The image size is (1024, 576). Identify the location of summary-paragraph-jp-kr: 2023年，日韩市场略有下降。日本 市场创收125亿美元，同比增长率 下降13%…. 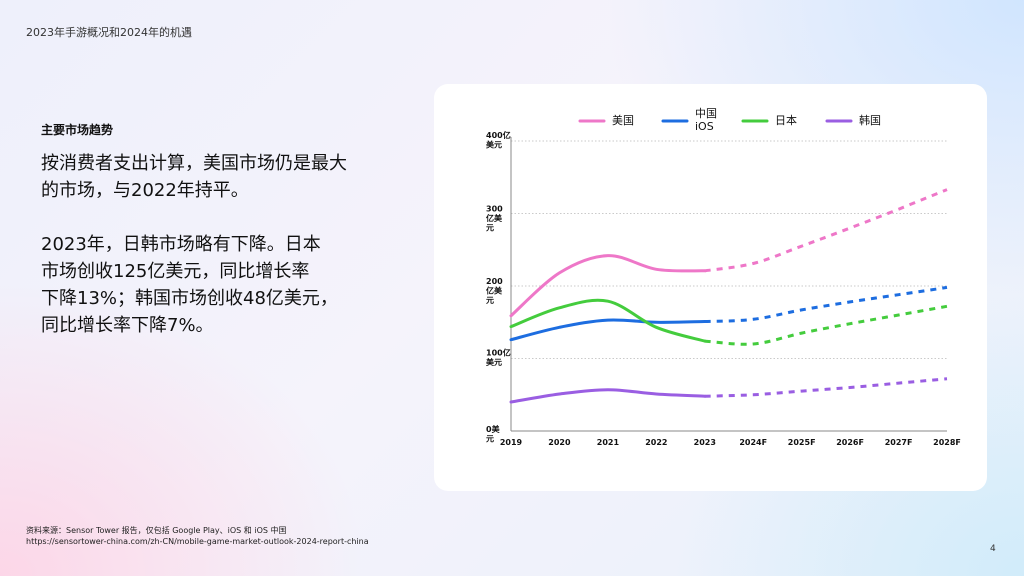
(216, 285).